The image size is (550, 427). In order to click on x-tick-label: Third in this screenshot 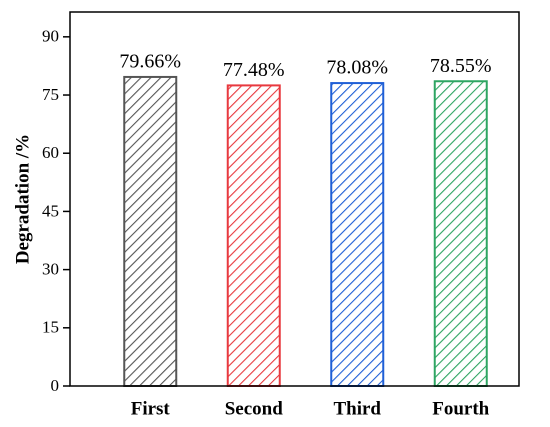, I will do `click(357, 408)`.